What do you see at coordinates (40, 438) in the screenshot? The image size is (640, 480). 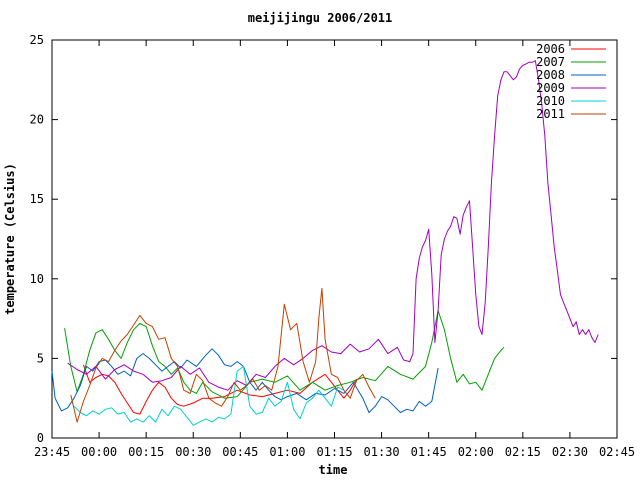 I see `y-tick-label: 0` at bounding box center [40, 438].